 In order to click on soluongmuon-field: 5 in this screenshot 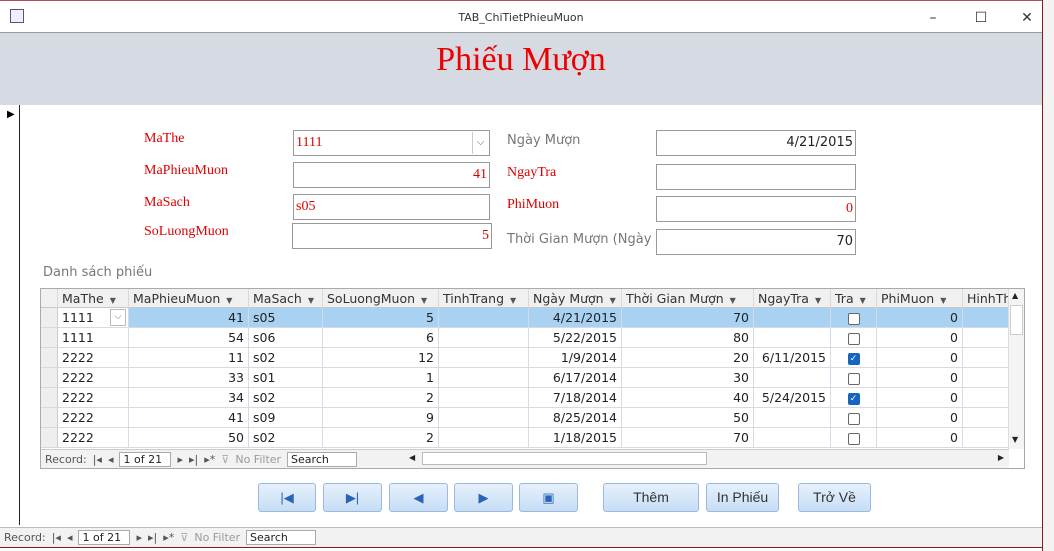, I will do `click(392, 236)`.